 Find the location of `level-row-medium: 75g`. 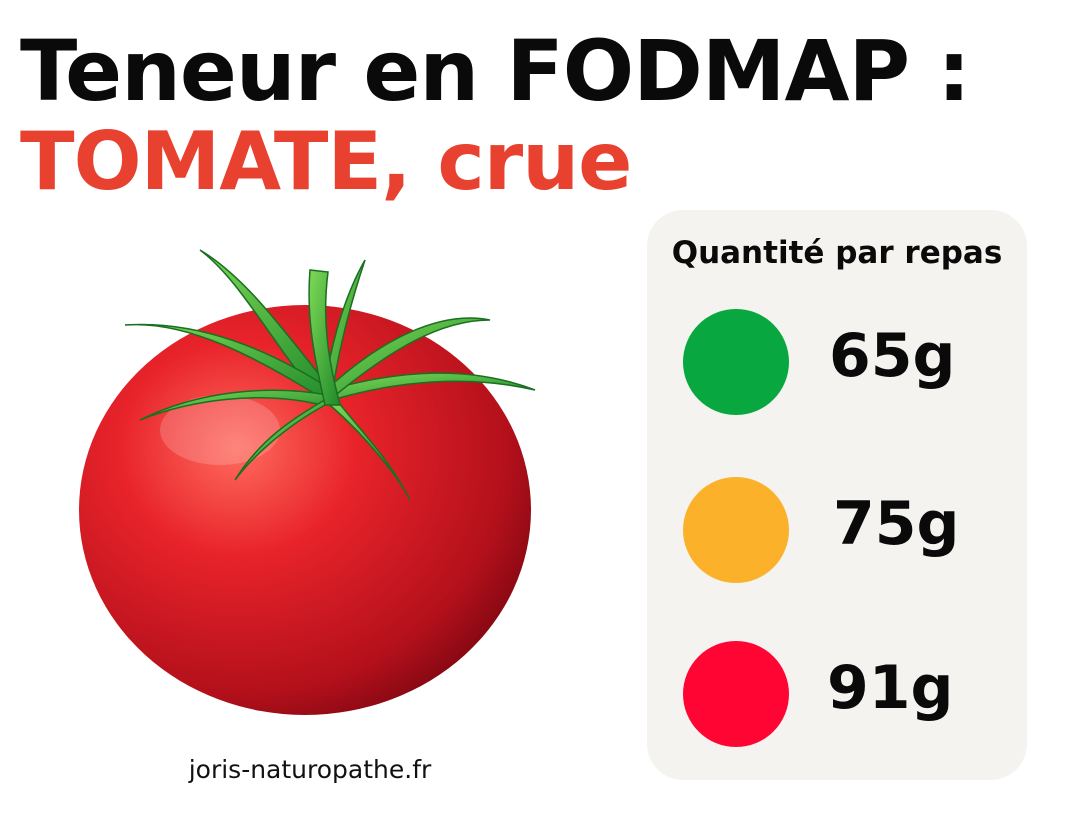

level-row-medium: 75g is located at coordinates (848, 530).